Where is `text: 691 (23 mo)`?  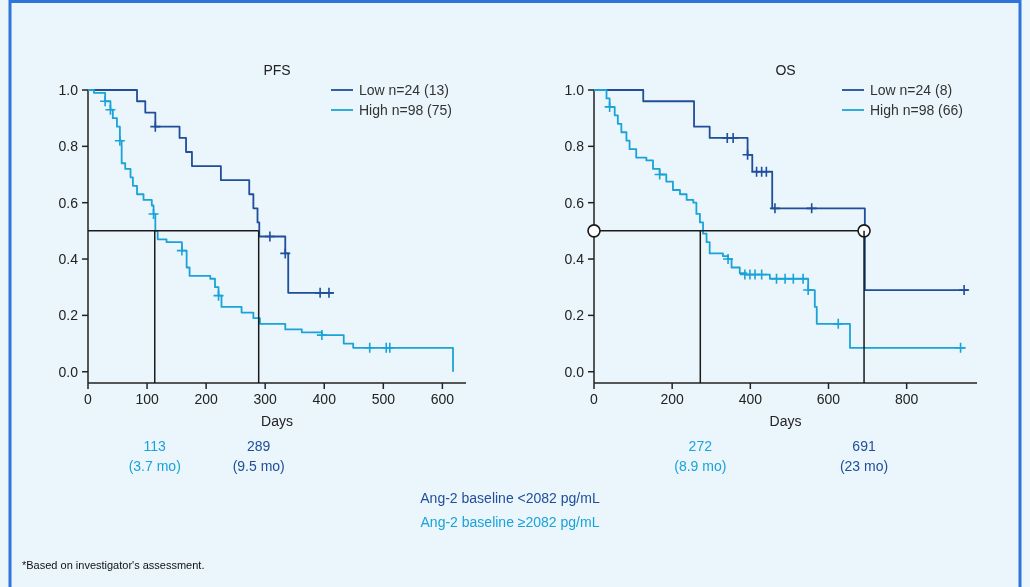 text: 691 (23 mo) is located at coordinates (864, 456).